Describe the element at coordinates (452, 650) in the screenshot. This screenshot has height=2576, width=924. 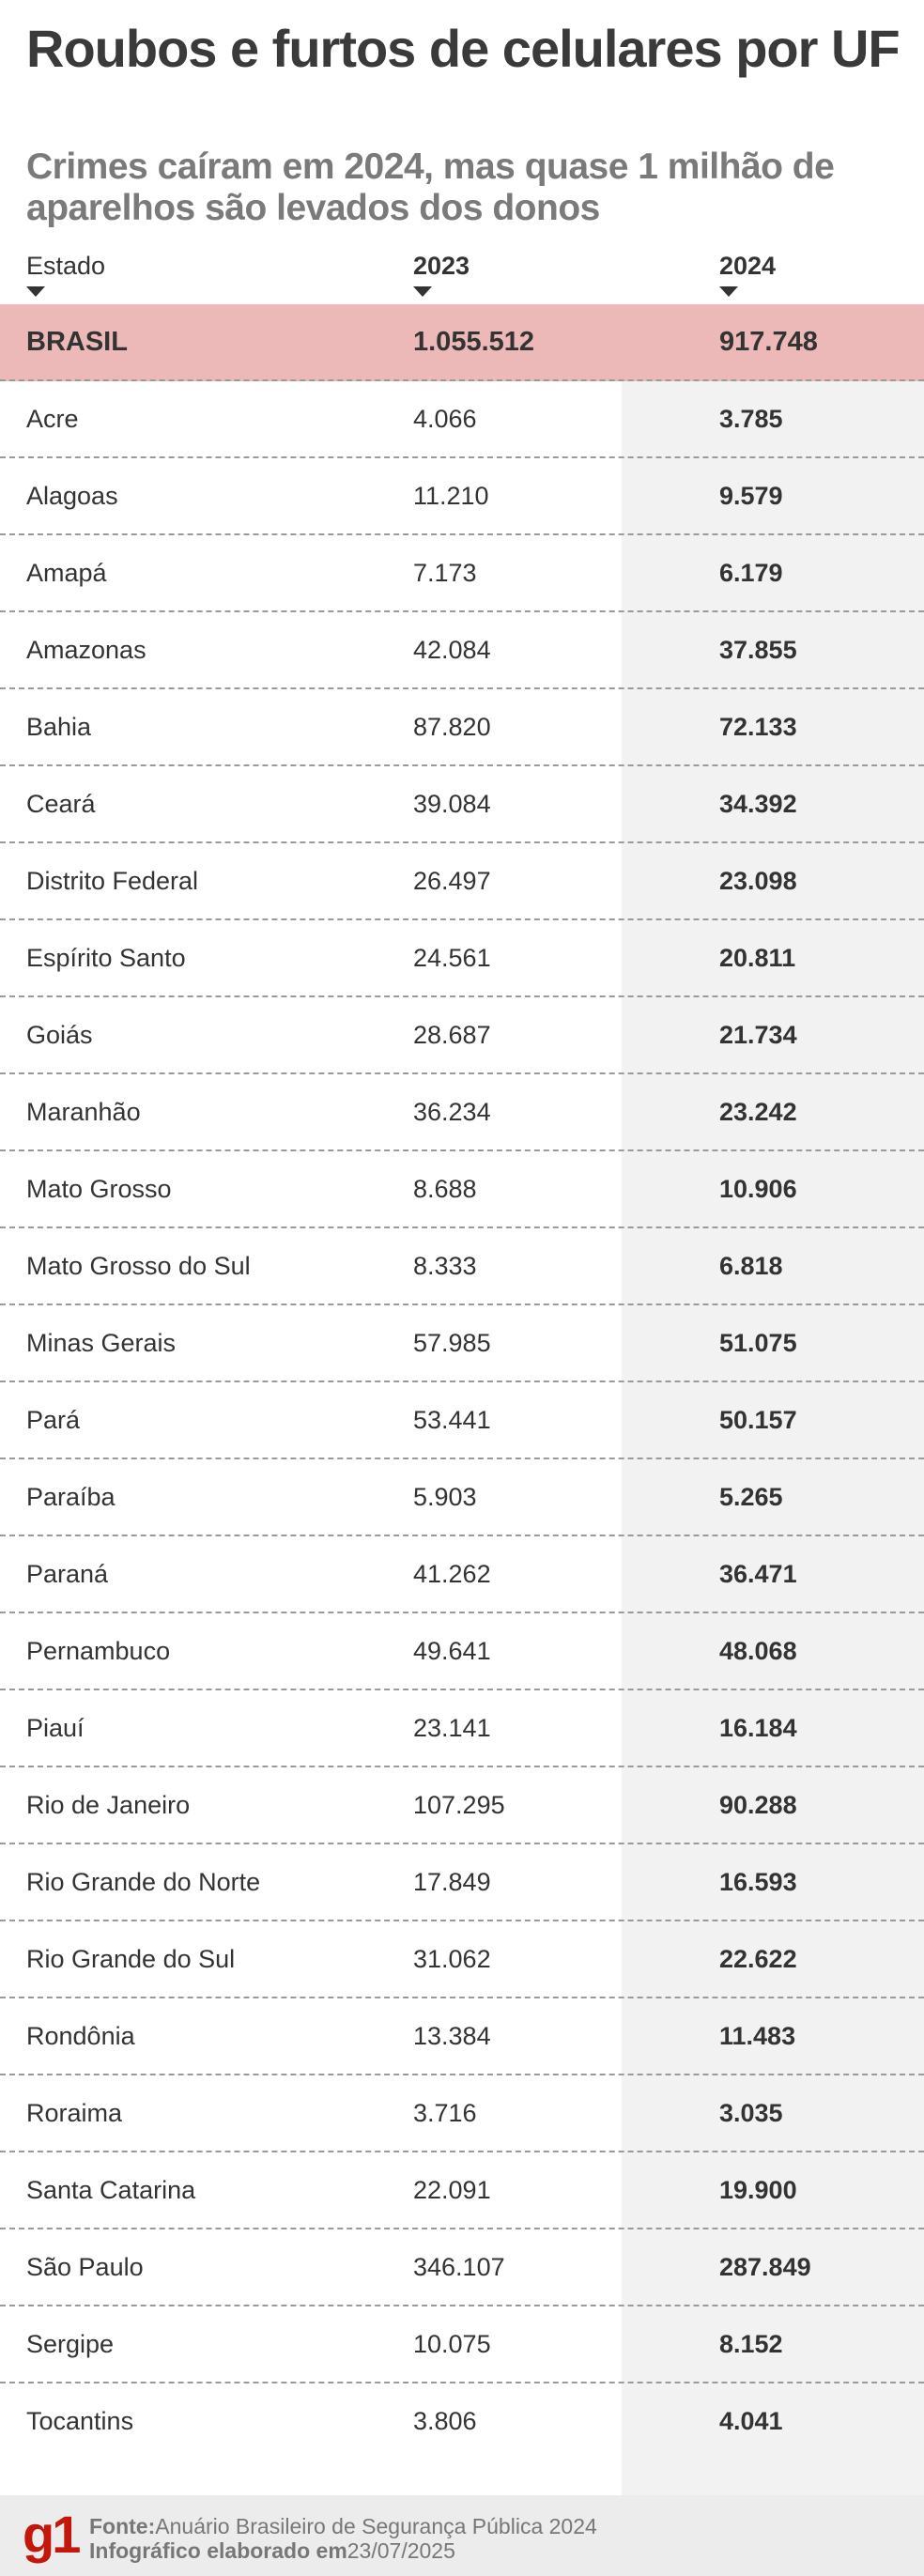
I see `cell-2023: 42.084` at that location.